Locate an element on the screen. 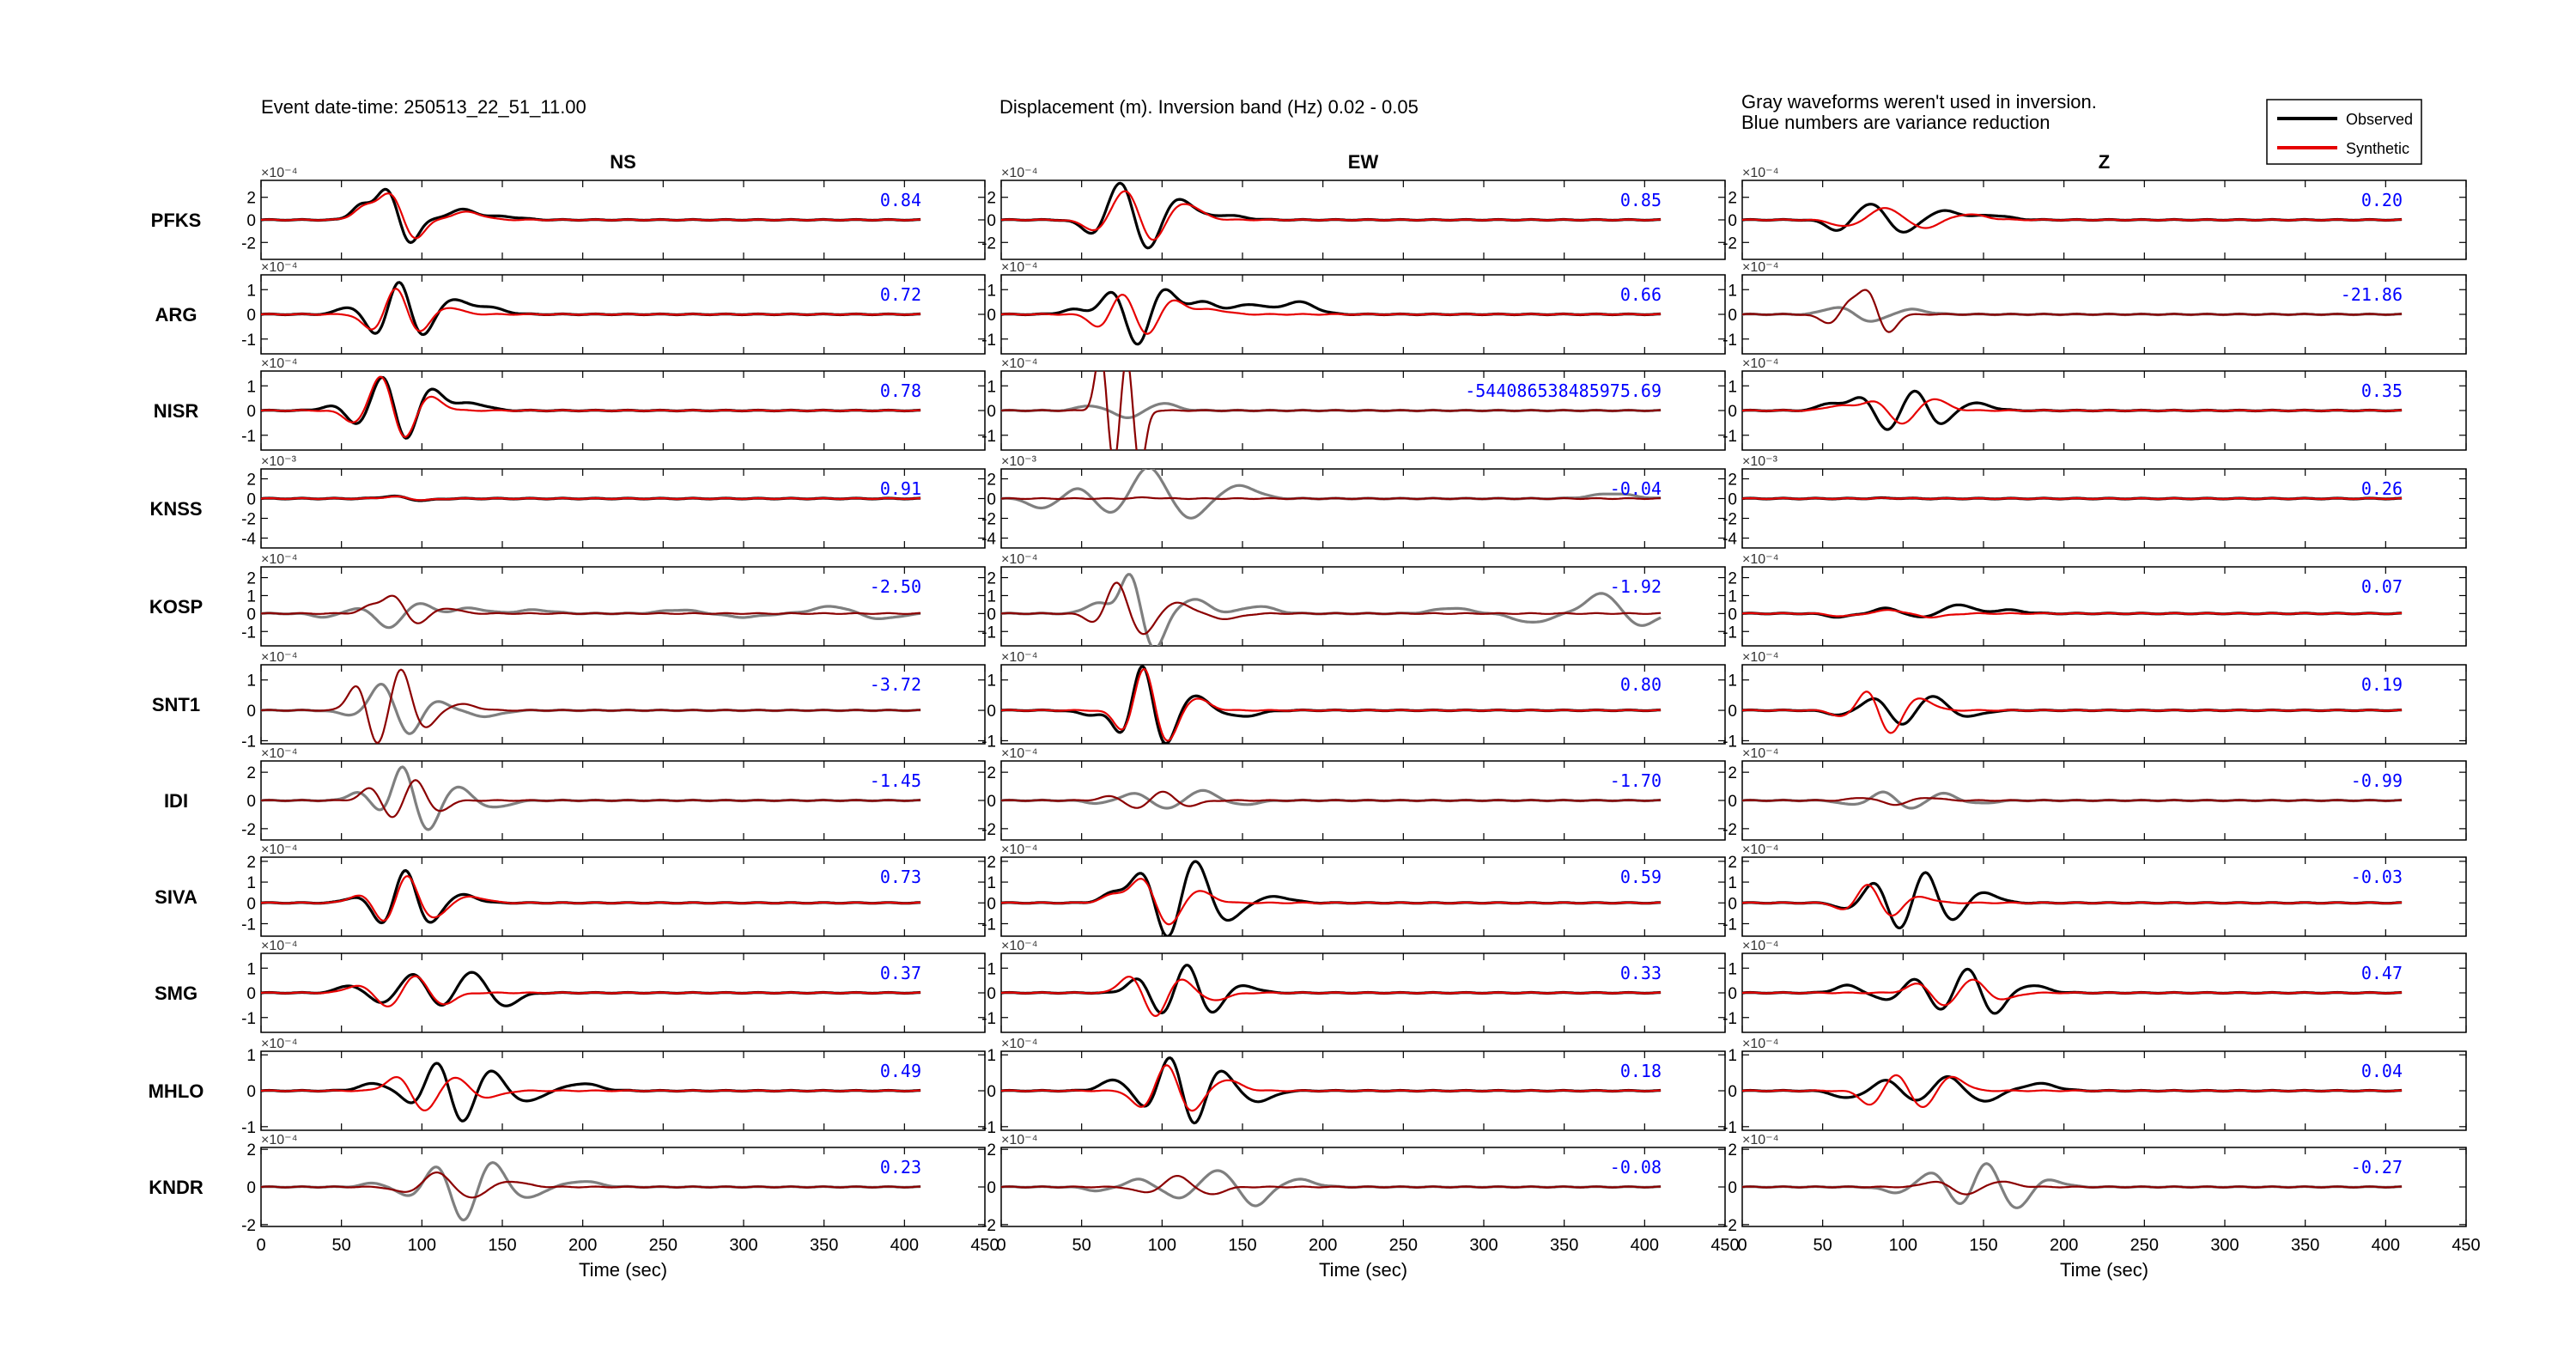 This screenshot has width=2576, height=1351. legend-synthetic-label: Synthetic is located at coordinates (2377, 148).